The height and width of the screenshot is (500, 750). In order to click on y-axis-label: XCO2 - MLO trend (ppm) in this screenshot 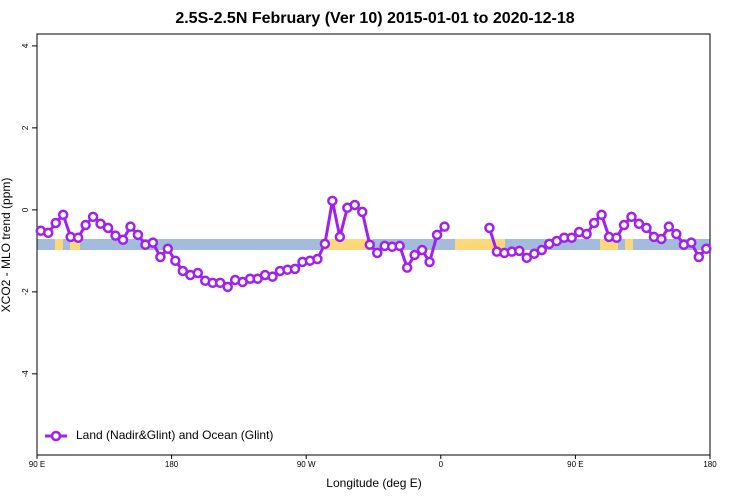, I will do `click(6, 245)`.